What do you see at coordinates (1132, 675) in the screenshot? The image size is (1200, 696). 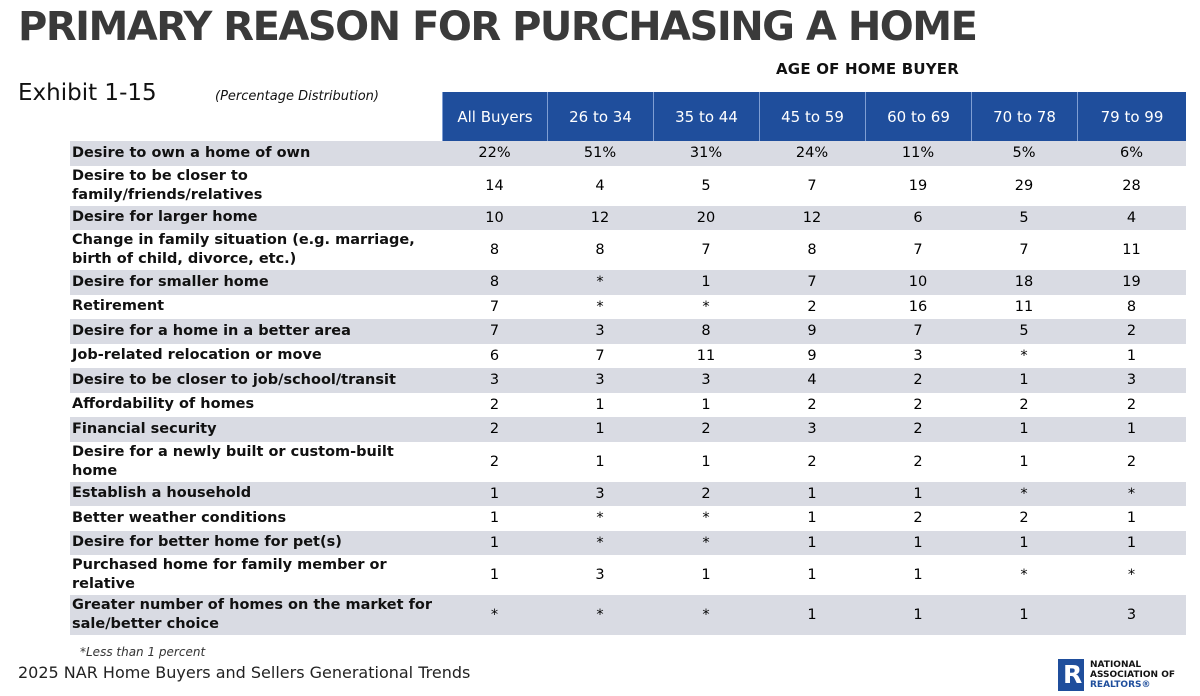 I see `logo-wordmark: NATIONAL ASSOCIATION OF REALTORS®` at bounding box center [1132, 675].